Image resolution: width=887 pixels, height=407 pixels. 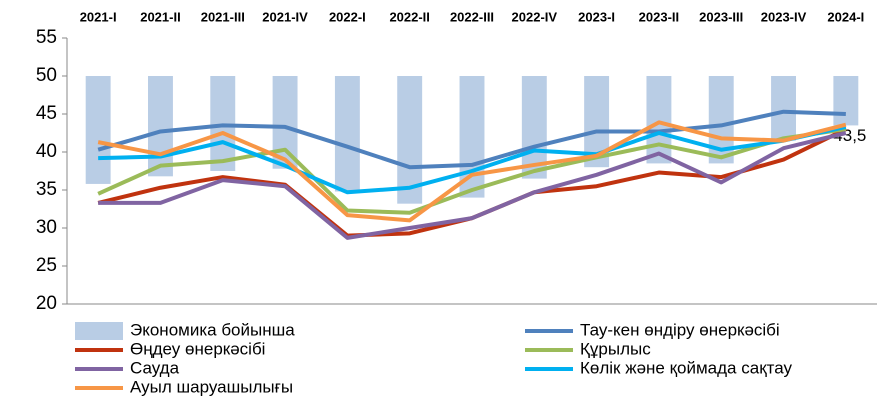 I want to click on y-tick-label: 25, so click(x=46, y=265).